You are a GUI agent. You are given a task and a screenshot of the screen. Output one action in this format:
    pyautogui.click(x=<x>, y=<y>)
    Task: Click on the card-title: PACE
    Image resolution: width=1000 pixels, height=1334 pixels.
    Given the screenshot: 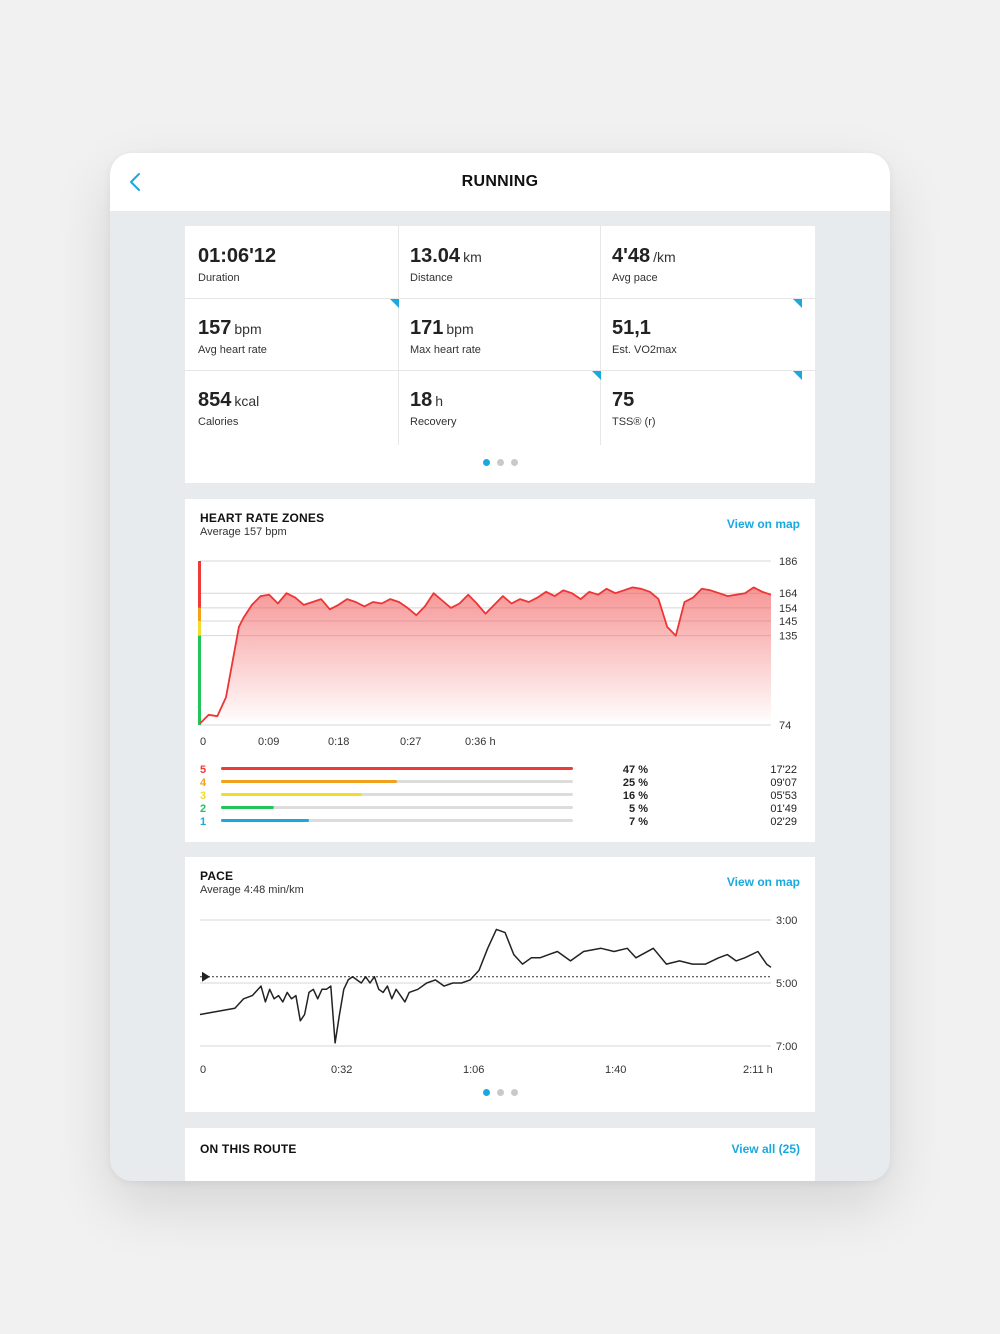 What is the action you would take?
    pyautogui.click(x=217, y=876)
    